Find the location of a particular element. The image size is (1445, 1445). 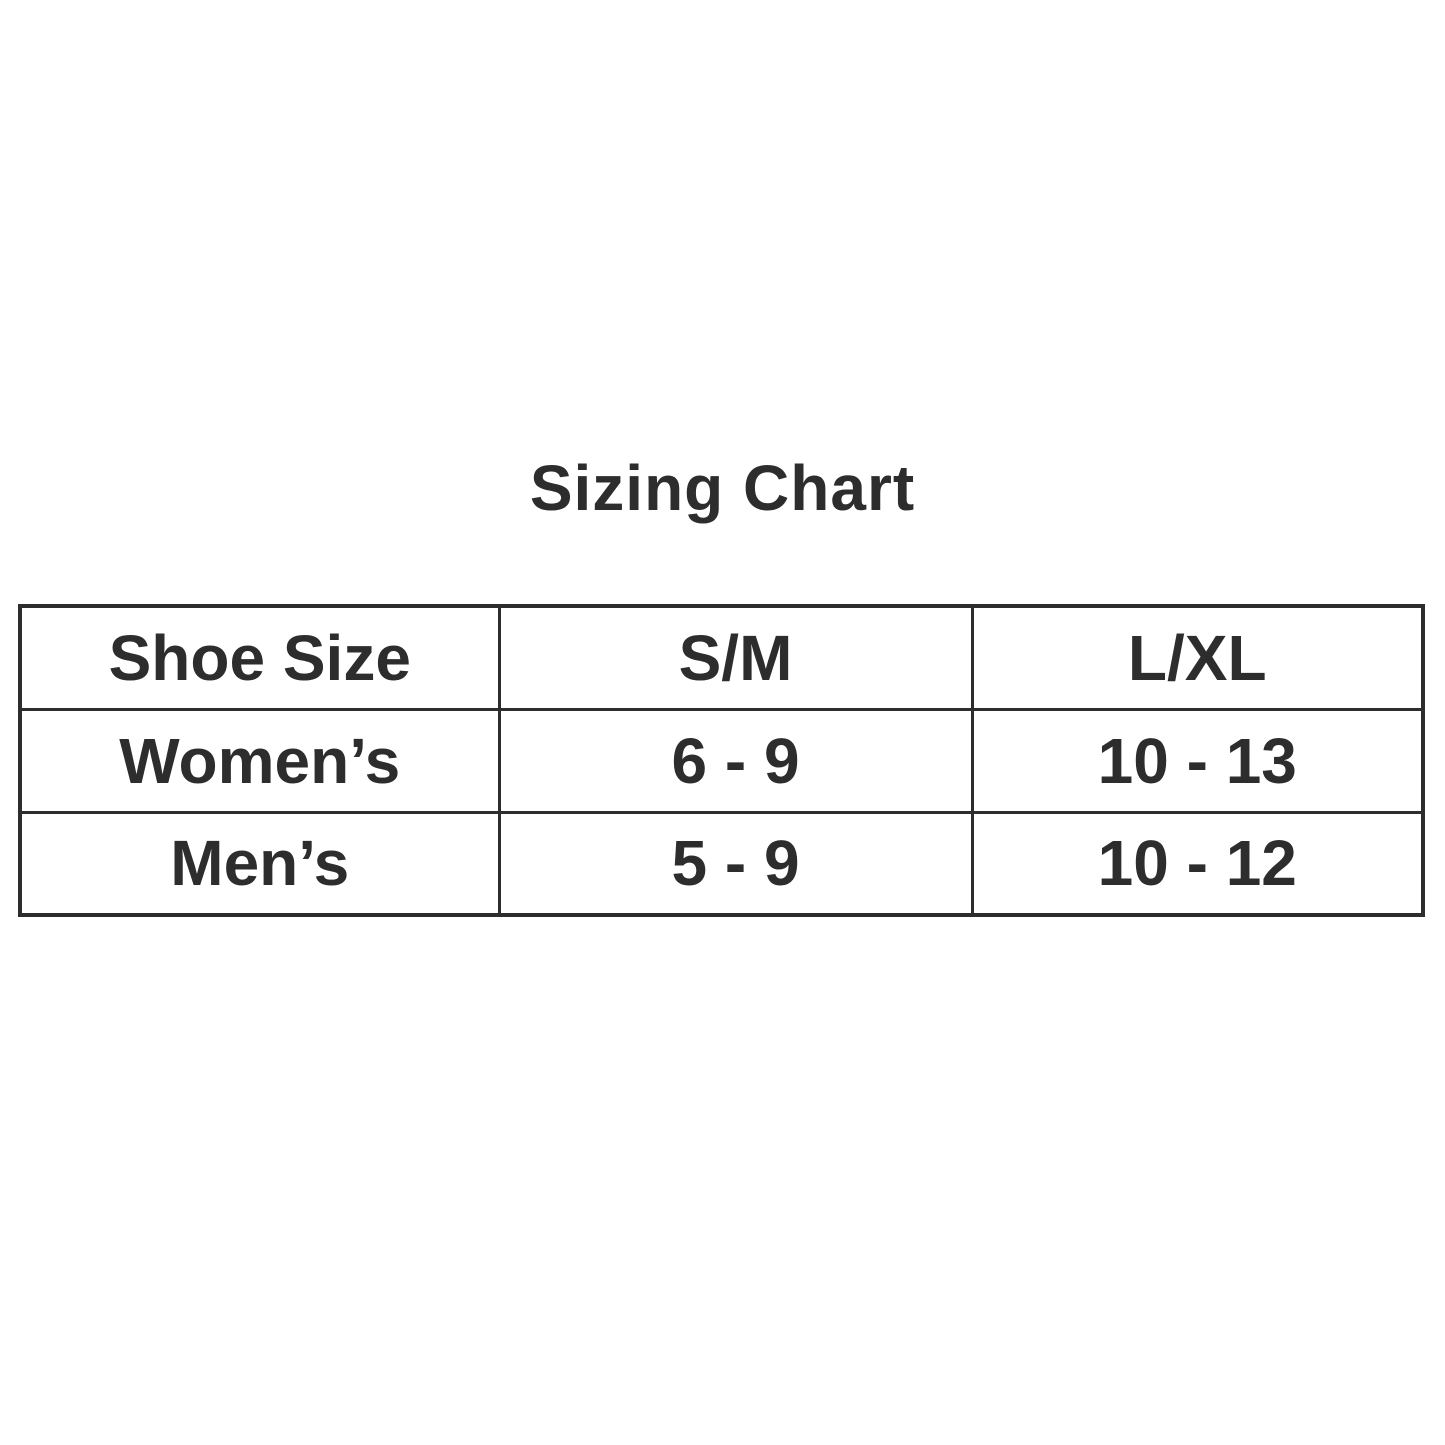

cell-womens-lxl: 10 - 13 is located at coordinates (1197, 760).